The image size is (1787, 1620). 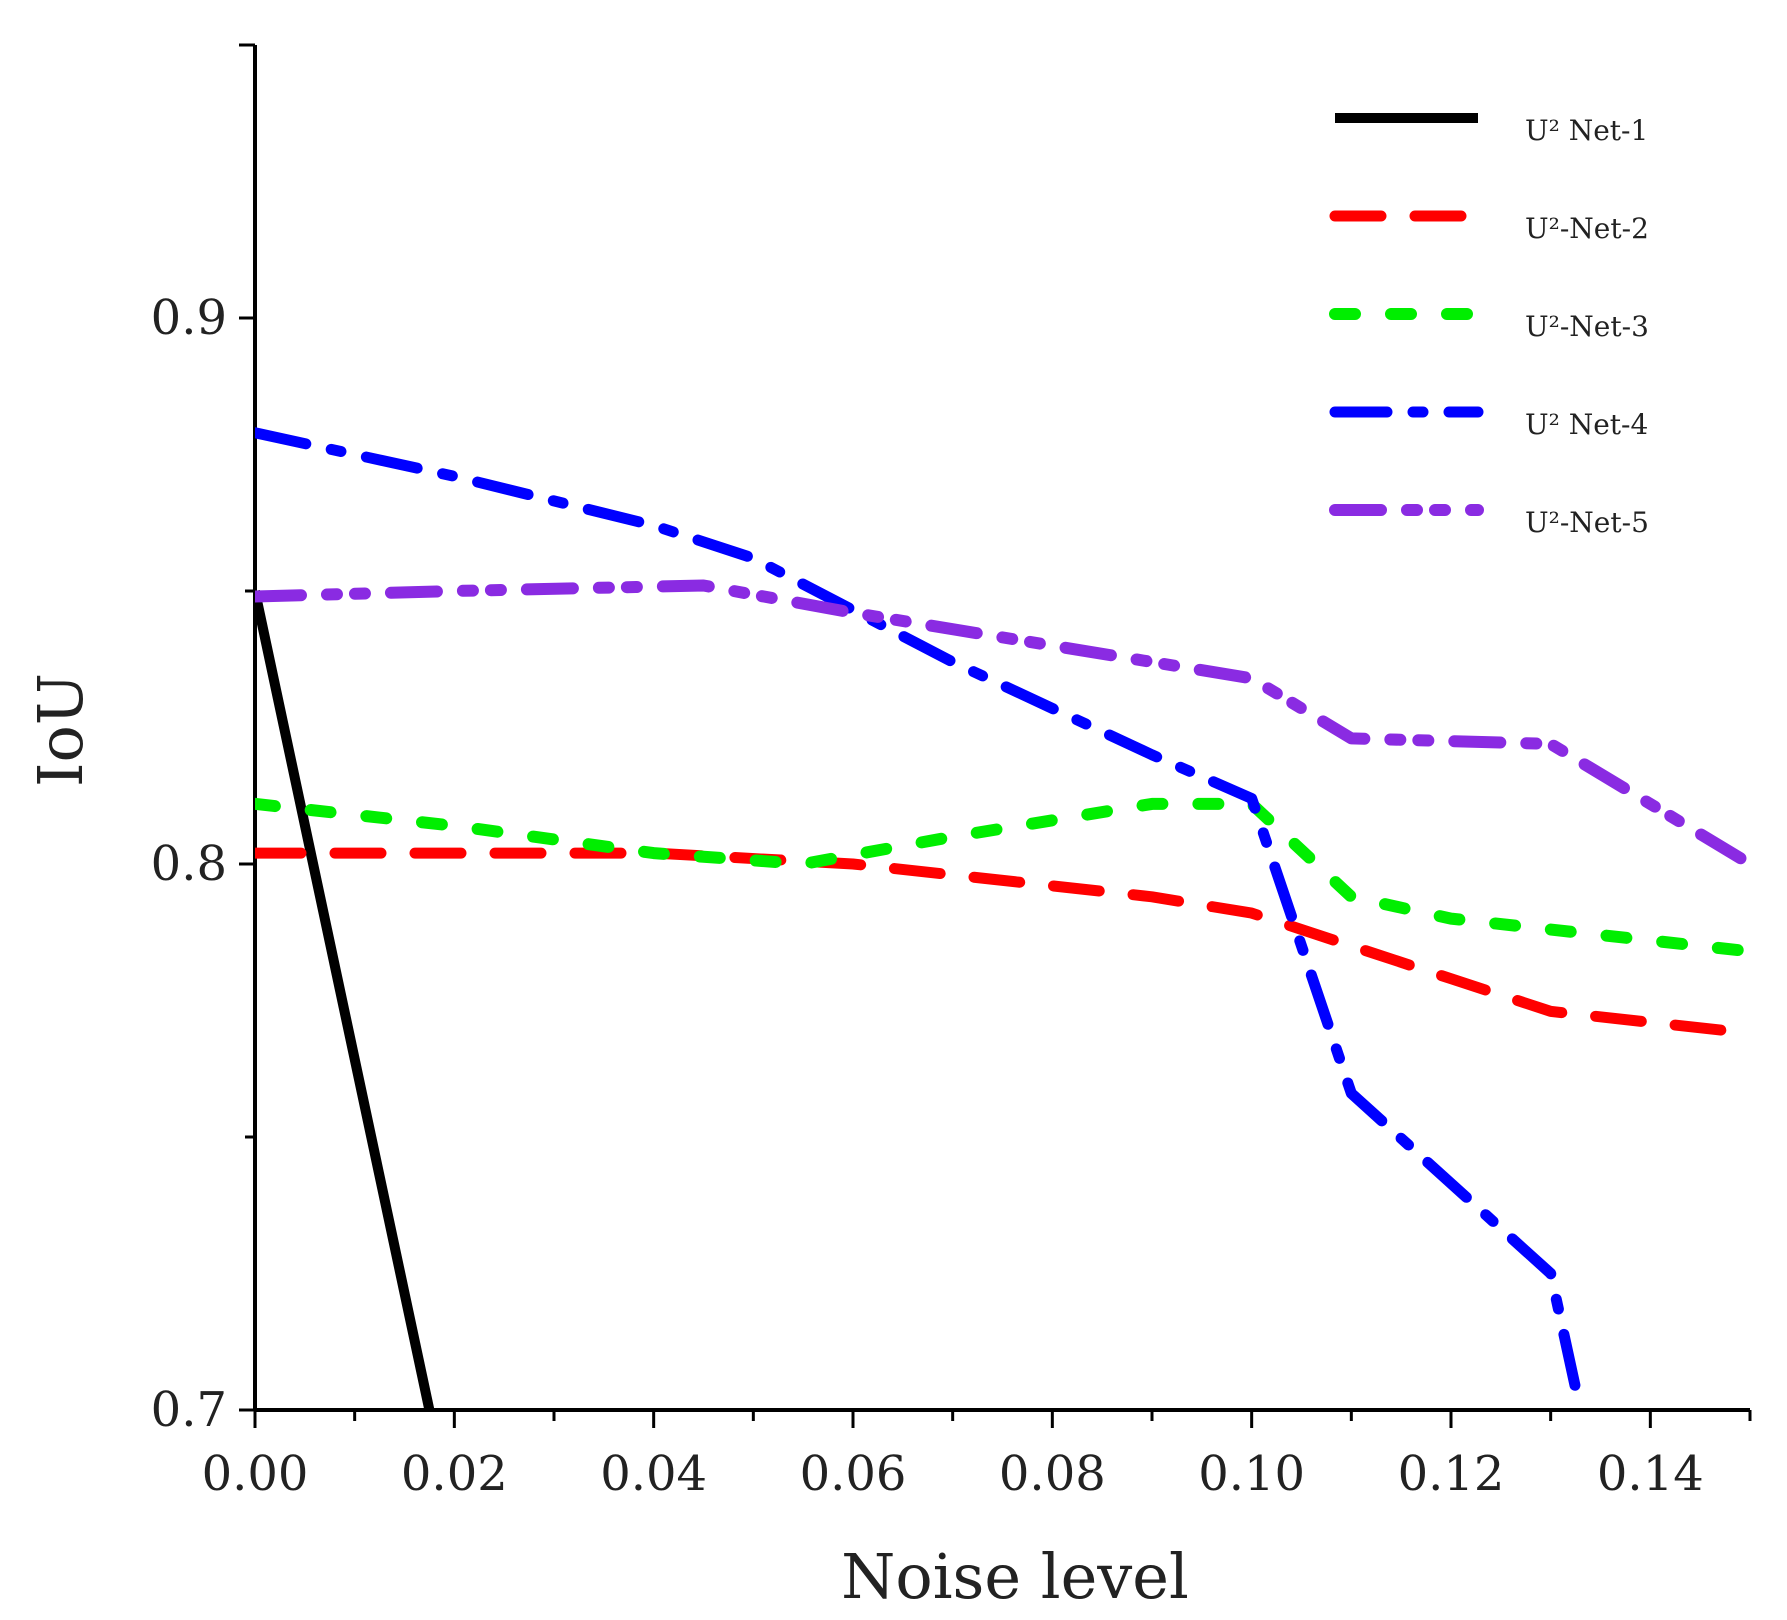 I want to click on y-tick-label: 0.8, so click(x=189, y=864).